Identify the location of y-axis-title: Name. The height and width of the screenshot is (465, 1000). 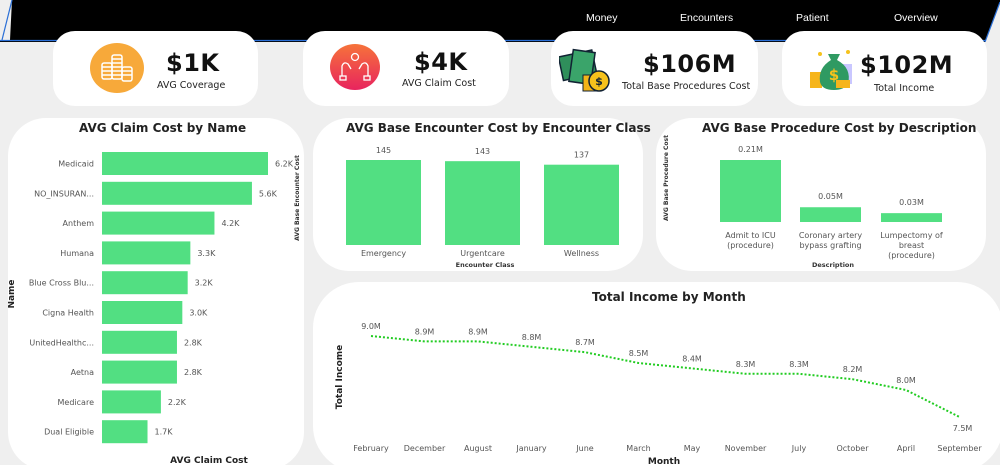
(12, 293).